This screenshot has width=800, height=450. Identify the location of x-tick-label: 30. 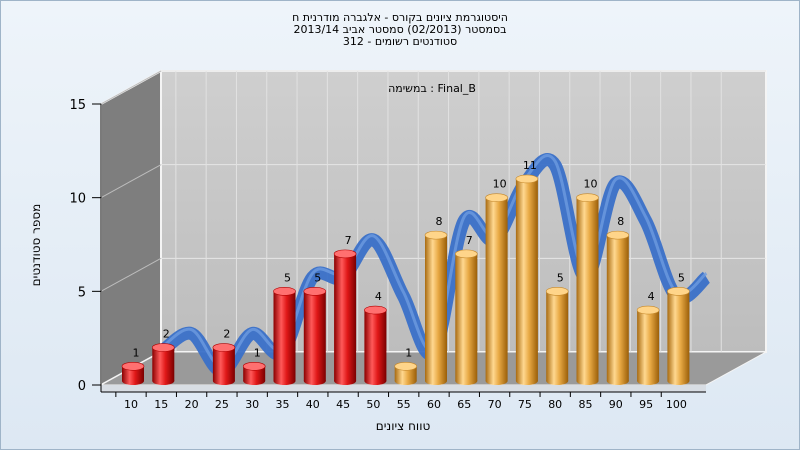
(252, 404).